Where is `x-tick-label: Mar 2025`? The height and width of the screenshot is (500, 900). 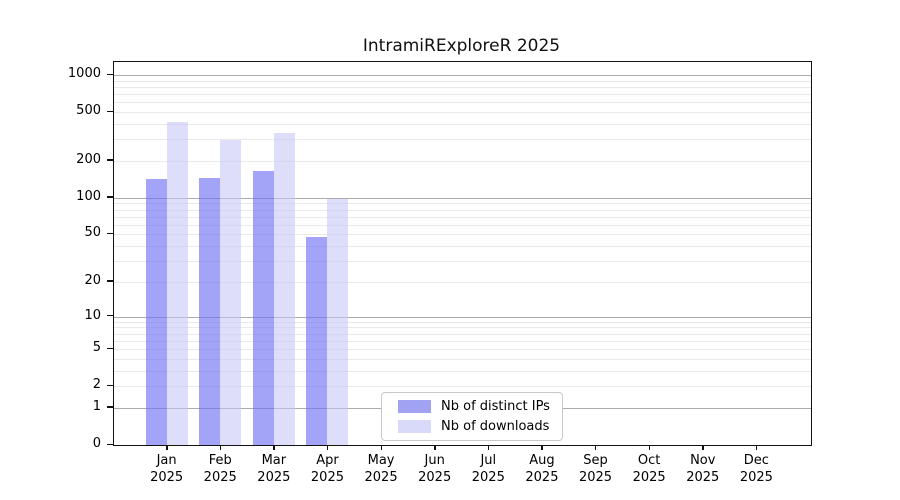
x-tick-label: Mar 2025 is located at coordinates (274, 469).